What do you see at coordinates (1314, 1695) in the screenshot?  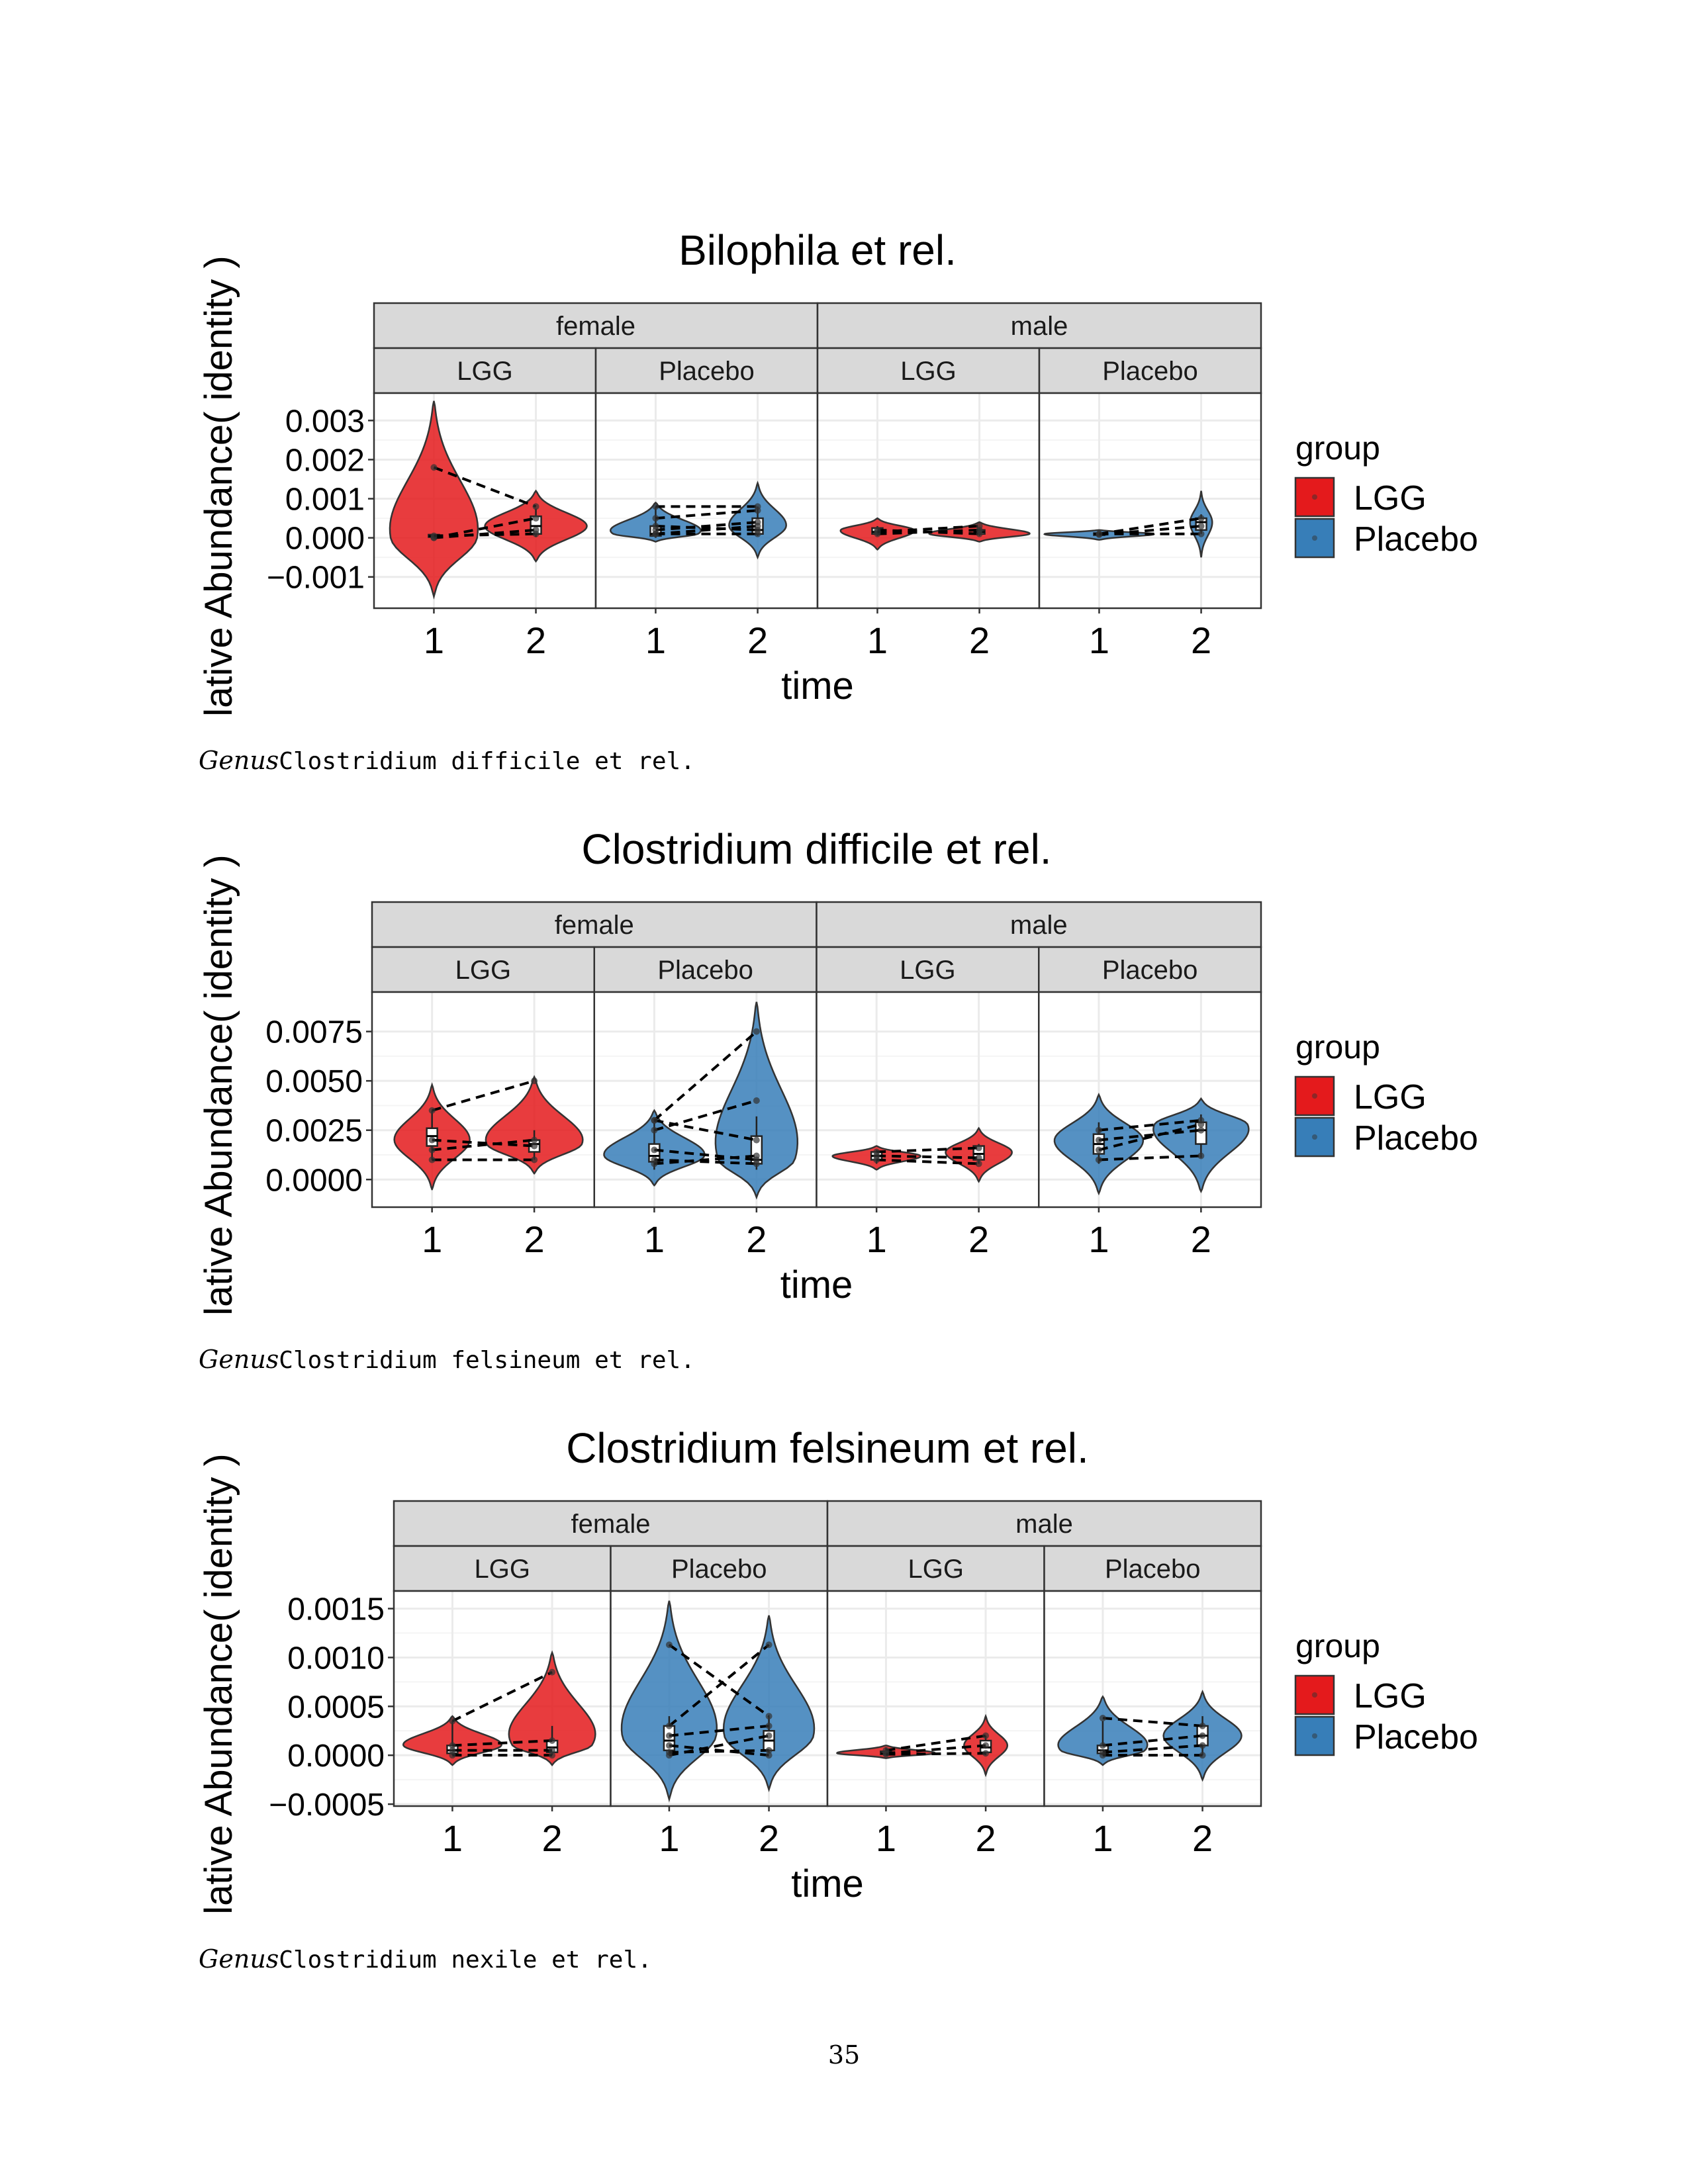 I see `legend-key-point` at bounding box center [1314, 1695].